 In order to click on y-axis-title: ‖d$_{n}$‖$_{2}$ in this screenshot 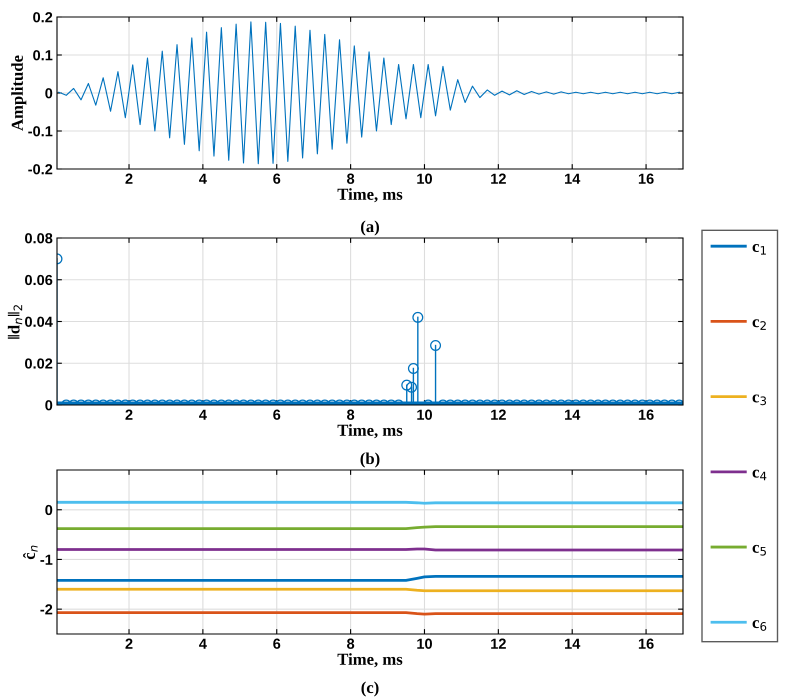, I will do `click(15, 322)`.